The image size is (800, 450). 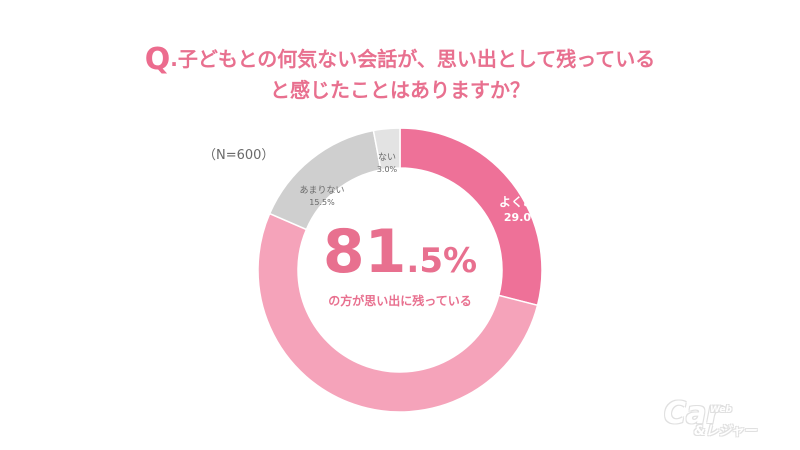 I want to click on site-logo: Car Web &レジャー, so click(x=719, y=417).